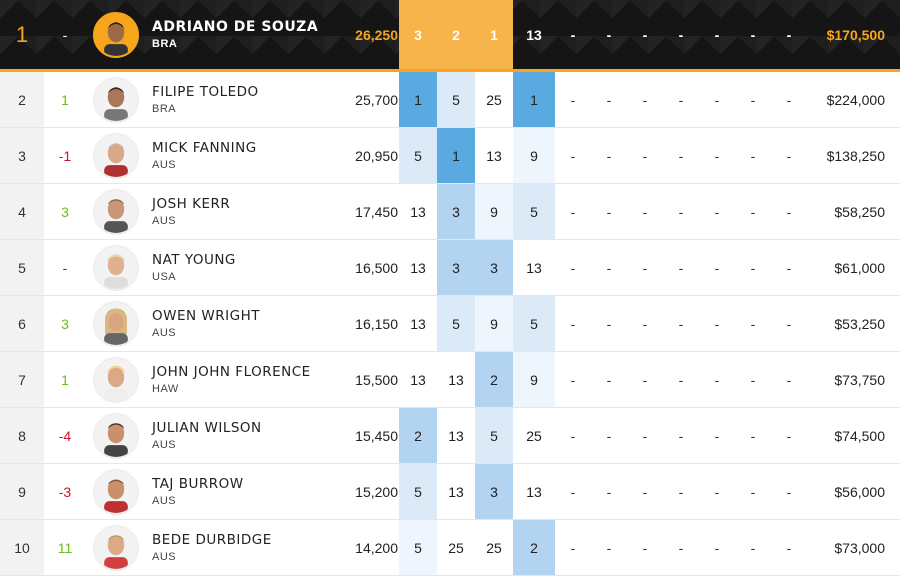 This screenshot has height=576, width=900. Describe the element at coordinates (65, 155) in the screenshot. I see `rank-change: -1` at that location.